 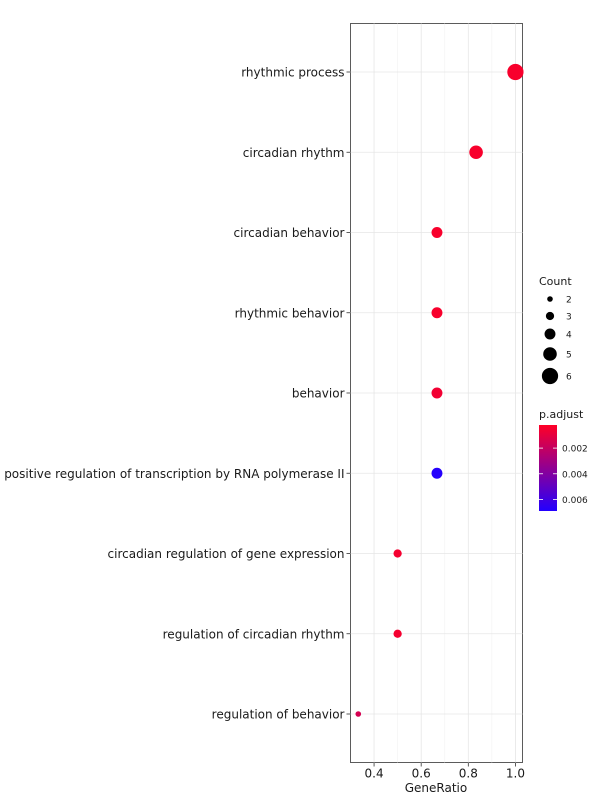 I want to click on color-legend-title: p.adjust, so click(x=561, y=414).